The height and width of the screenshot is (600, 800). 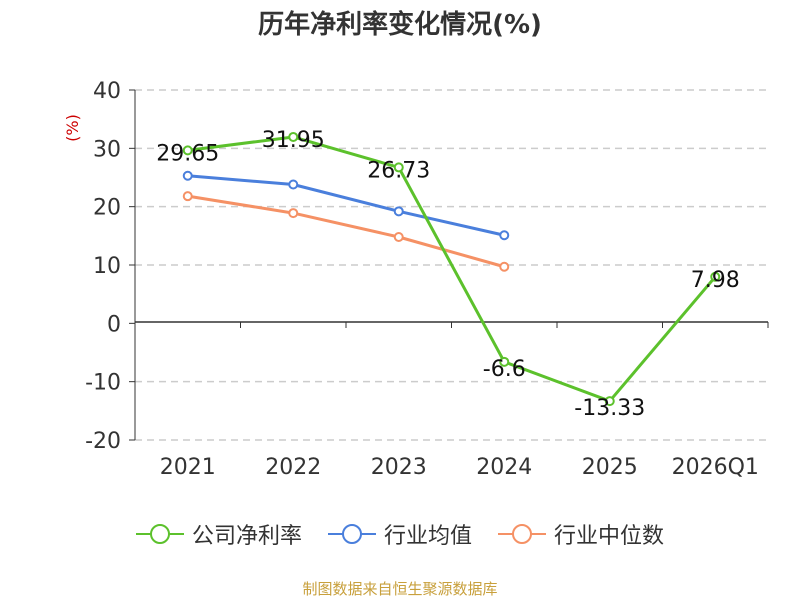 I want to click on data-label: 31.95, so click(x=293, y=140).